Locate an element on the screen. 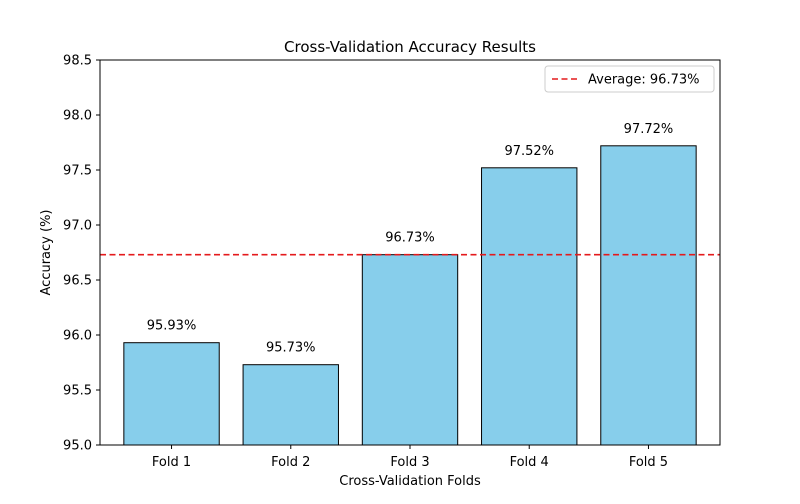 This screenshot has width=800, height=504. x-tick-label: Fold 4 is located at coordinates (529, 462).